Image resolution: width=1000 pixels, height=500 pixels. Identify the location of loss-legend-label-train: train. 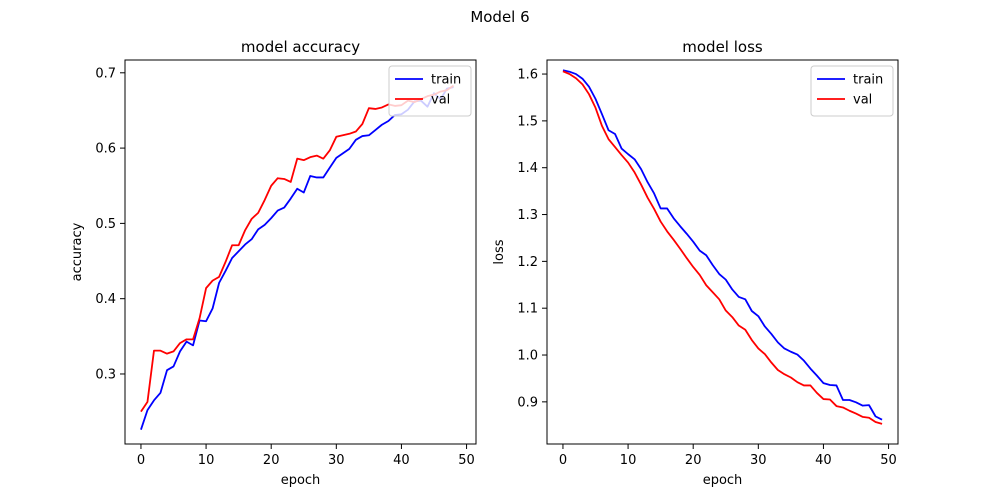
(868, 80).